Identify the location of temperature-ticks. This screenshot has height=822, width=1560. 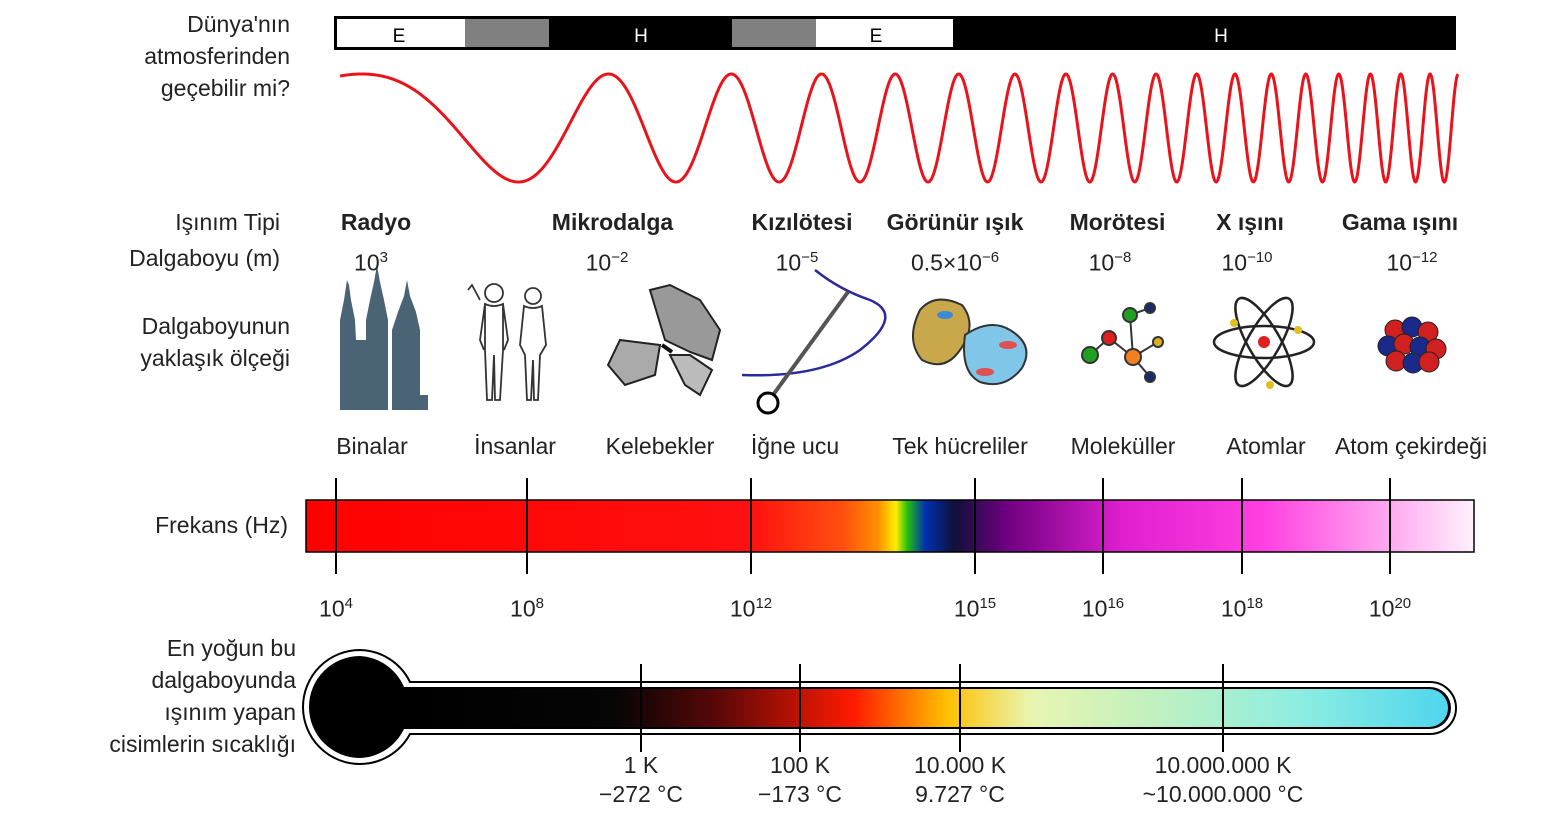
(932, 708).